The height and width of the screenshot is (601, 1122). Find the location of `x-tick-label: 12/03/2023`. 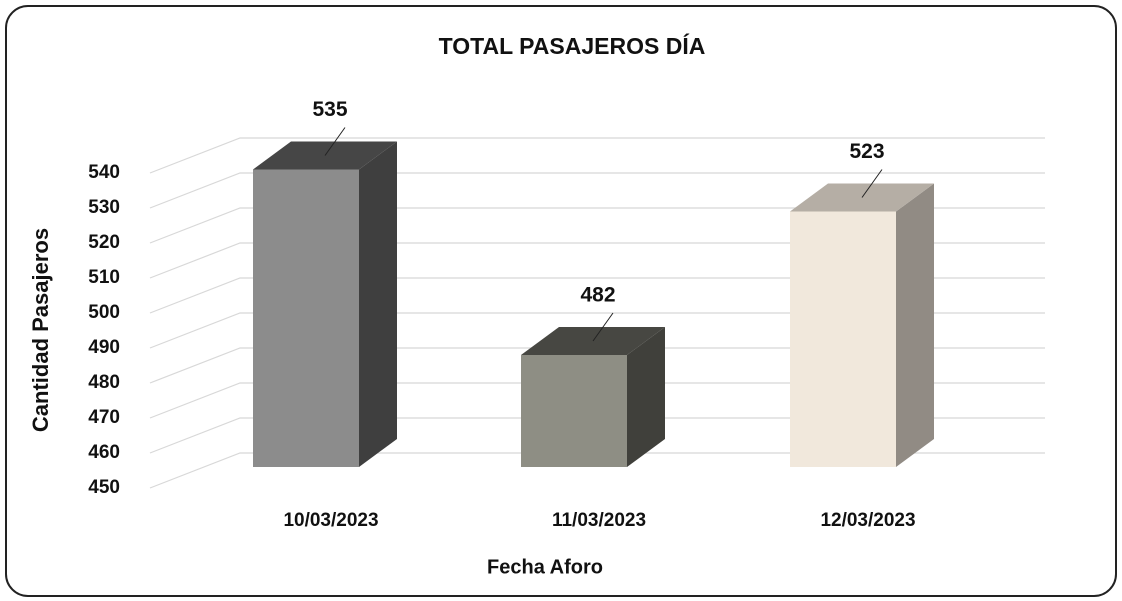

x-tick-label: 12/03/2023 is located at coordinates (867, 520).